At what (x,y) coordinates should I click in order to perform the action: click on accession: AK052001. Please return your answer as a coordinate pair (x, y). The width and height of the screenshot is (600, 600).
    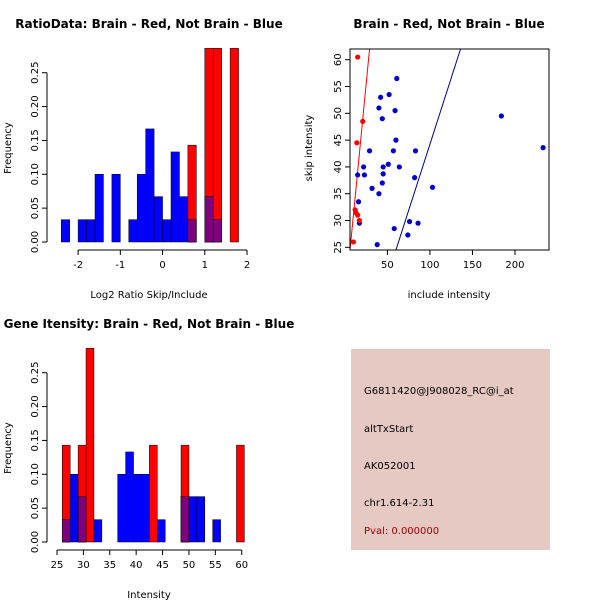
    Looking at the image, I should click on (390, 466).